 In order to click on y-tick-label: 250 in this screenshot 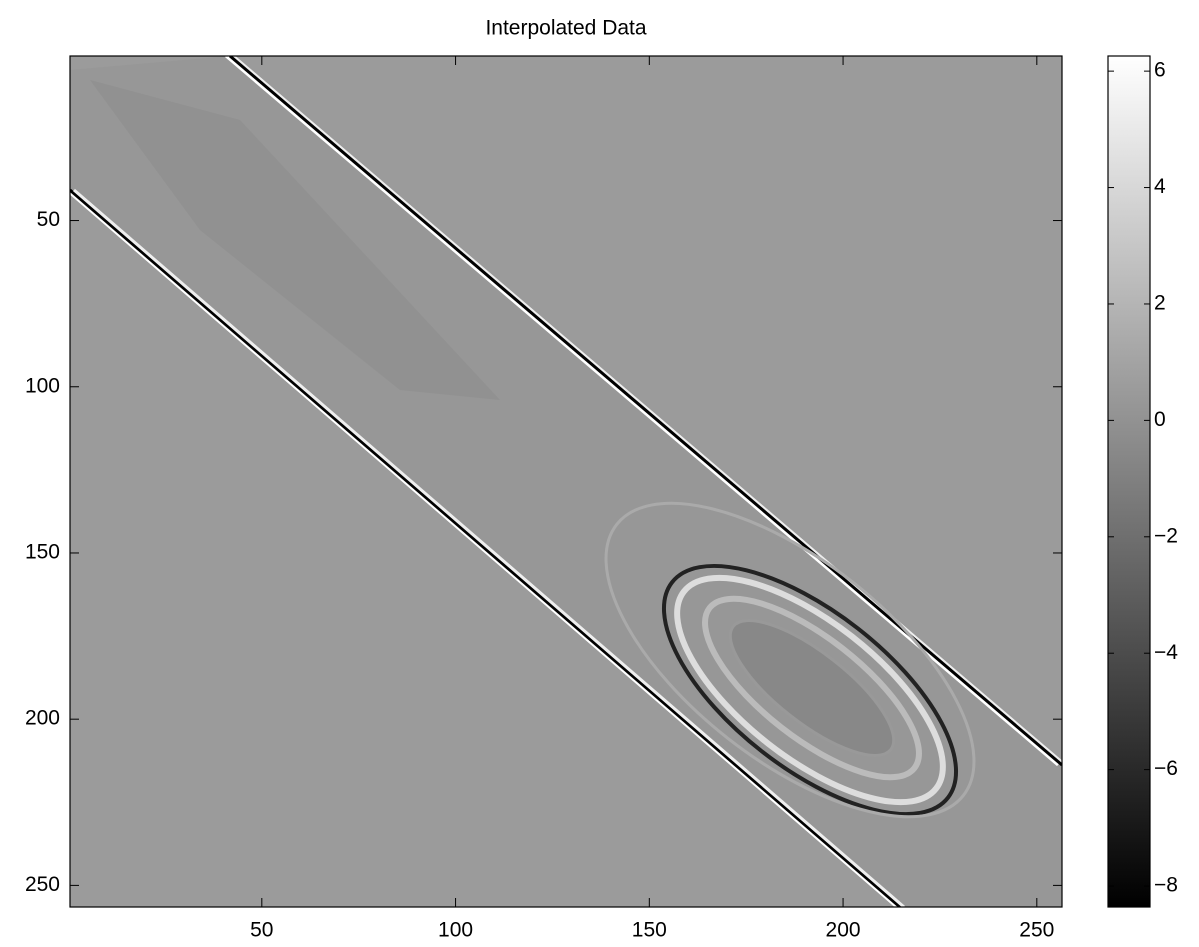, I will do `click(42, 884)`.